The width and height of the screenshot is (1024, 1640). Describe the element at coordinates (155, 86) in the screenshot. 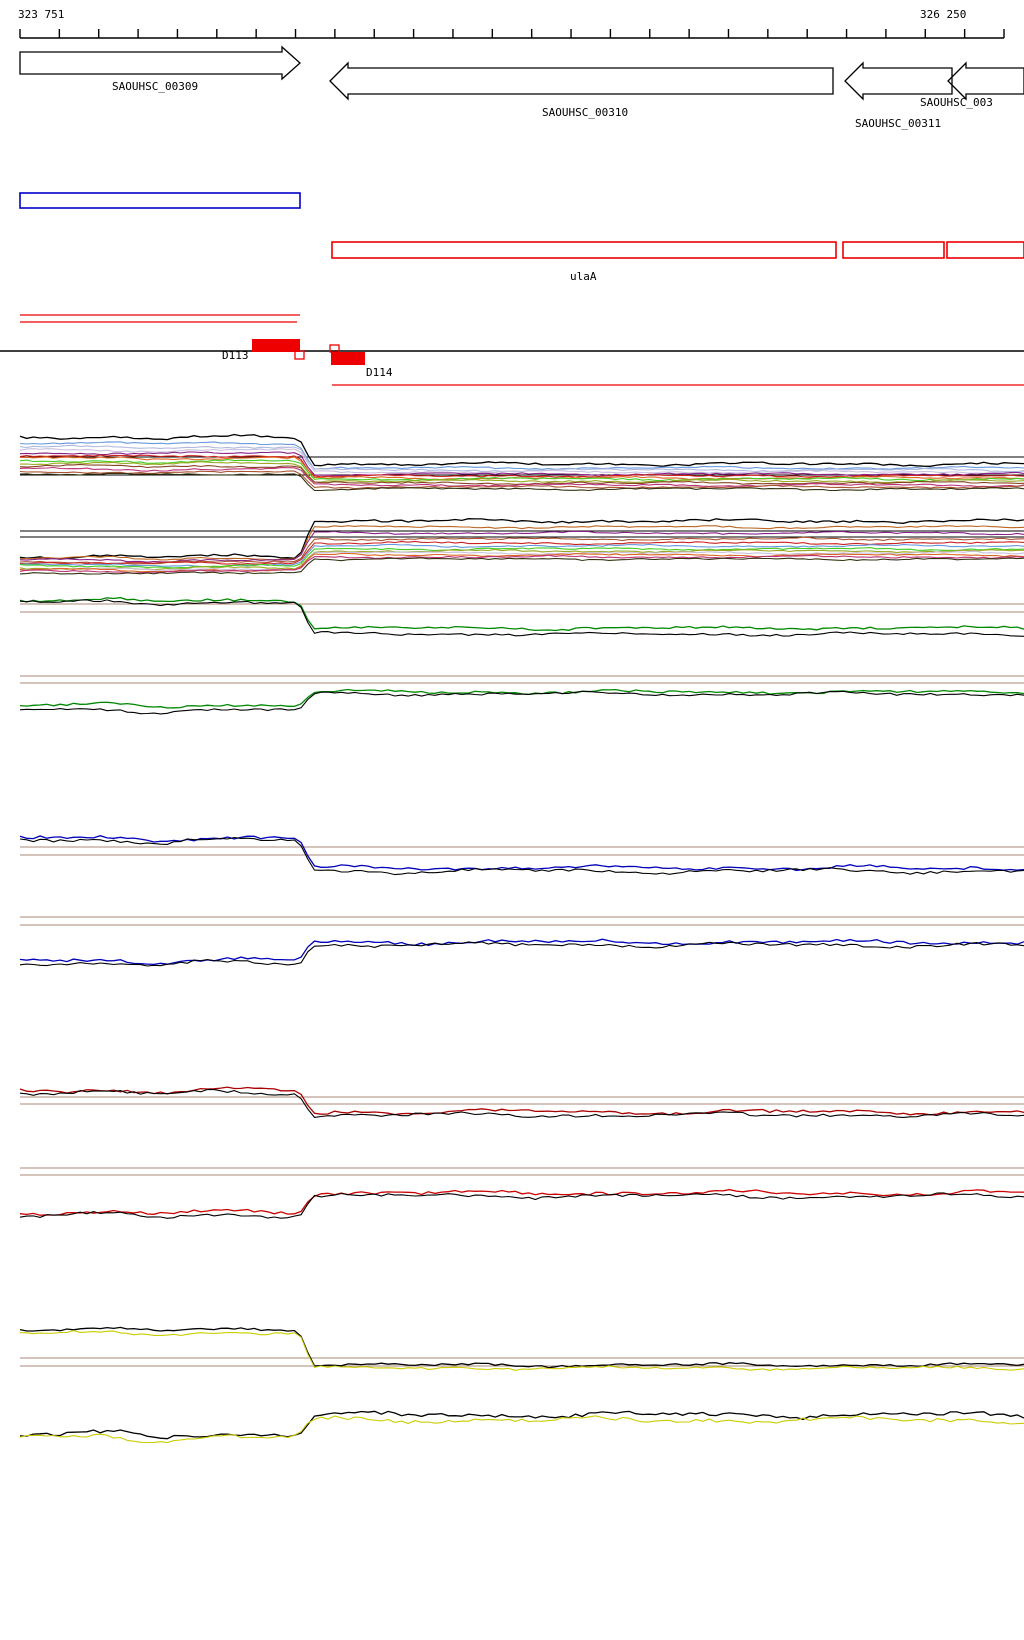

I see `gene-label-saouhsc_00309: SAOUHSC_00309` at that location.